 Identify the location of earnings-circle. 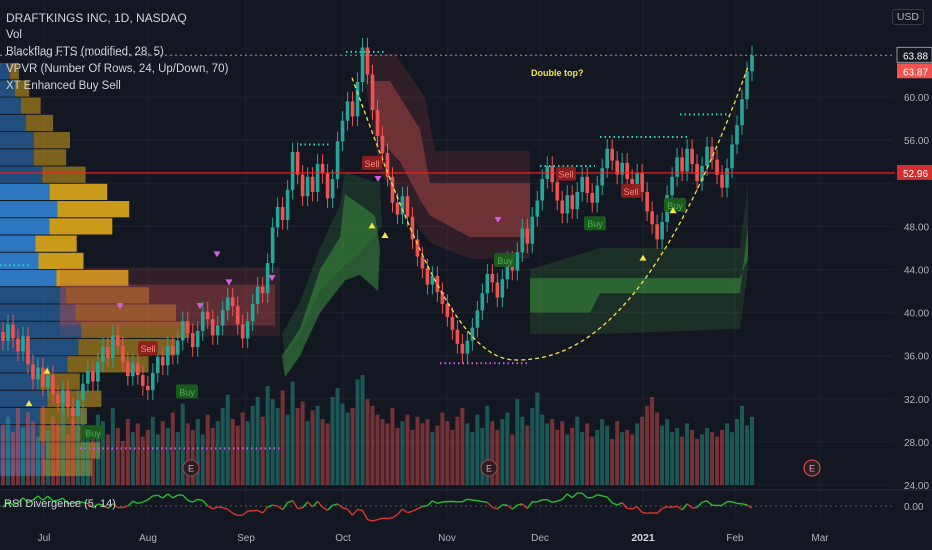
(812, 468).